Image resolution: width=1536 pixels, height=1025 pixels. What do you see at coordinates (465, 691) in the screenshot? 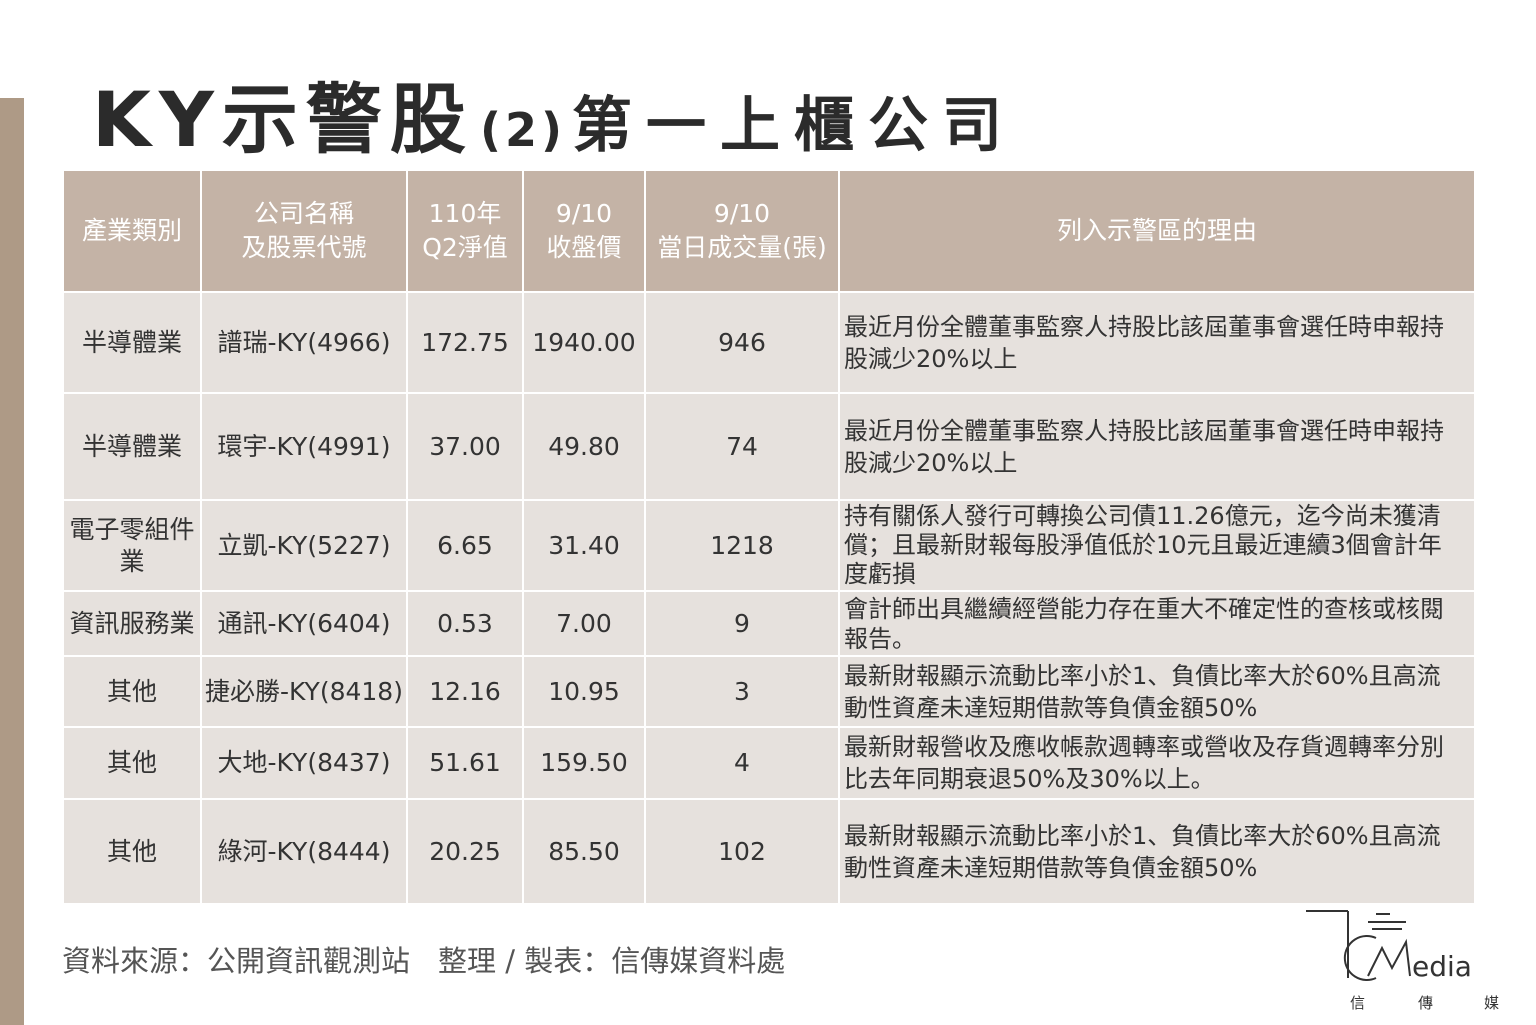
I see `nav-cell: 12.16` at bounding box center [465, 691].